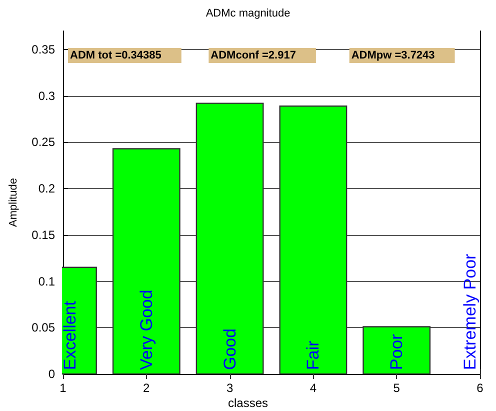 The image size is (496, 411). What do you see at coordinates (396, 352) in the screenshot?
I see `annotation: Poor` at bounding box center [396, 352].